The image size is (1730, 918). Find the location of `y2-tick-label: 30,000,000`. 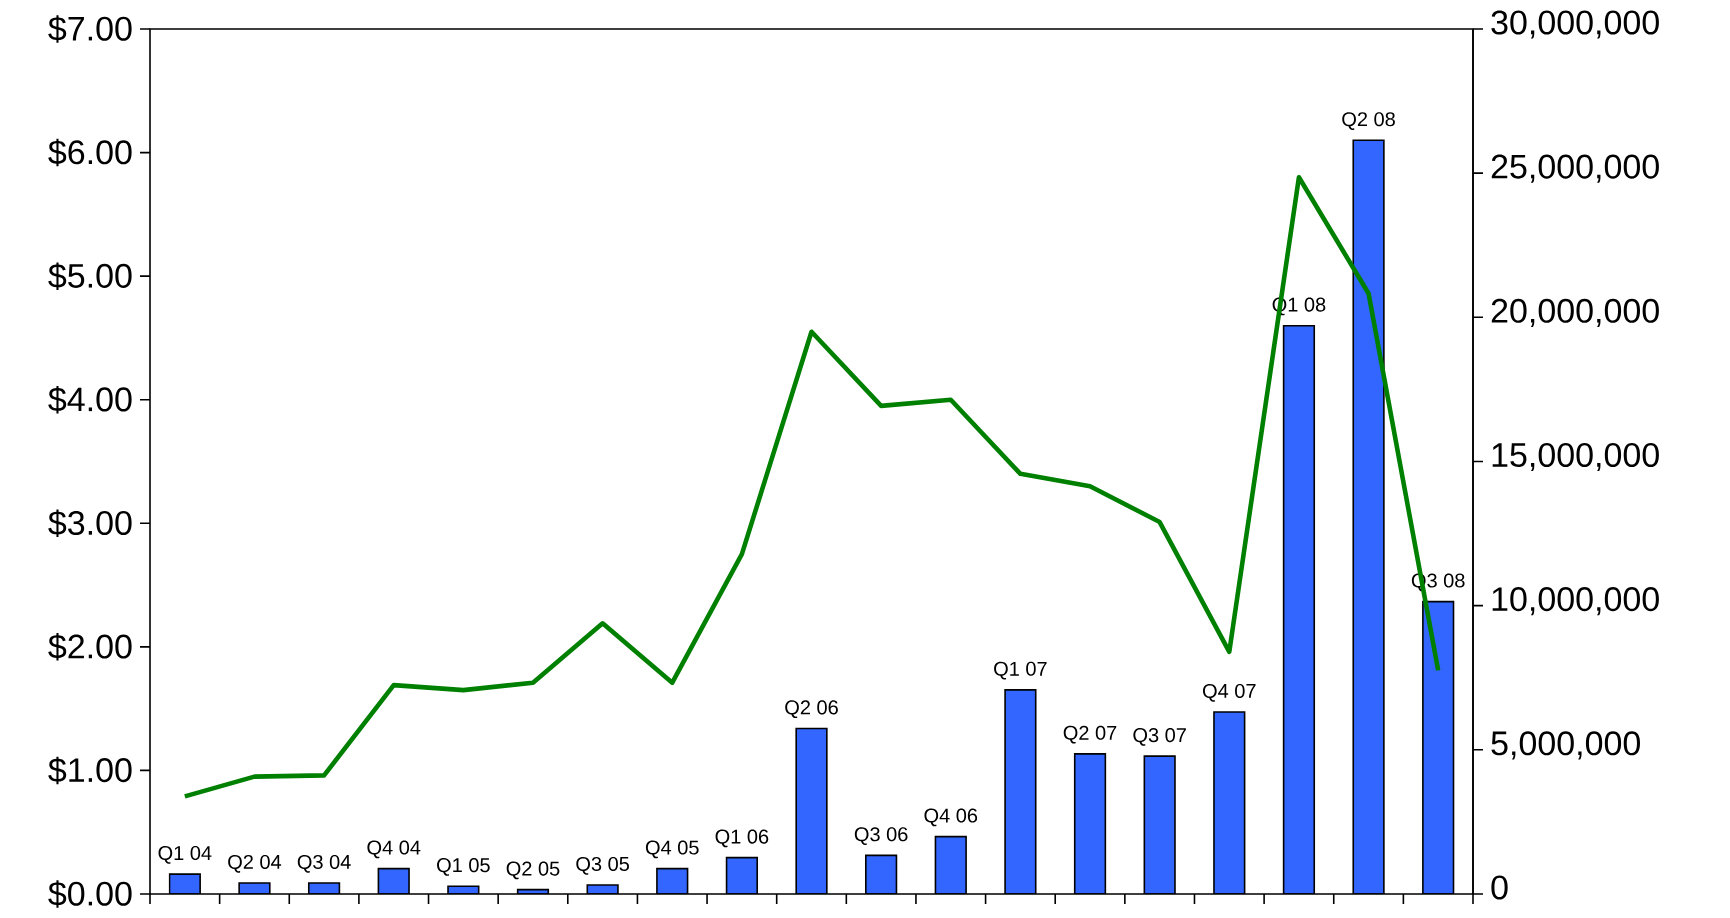

y2-tick-label: 30,000,000 is located at coordinates (1575, 24).